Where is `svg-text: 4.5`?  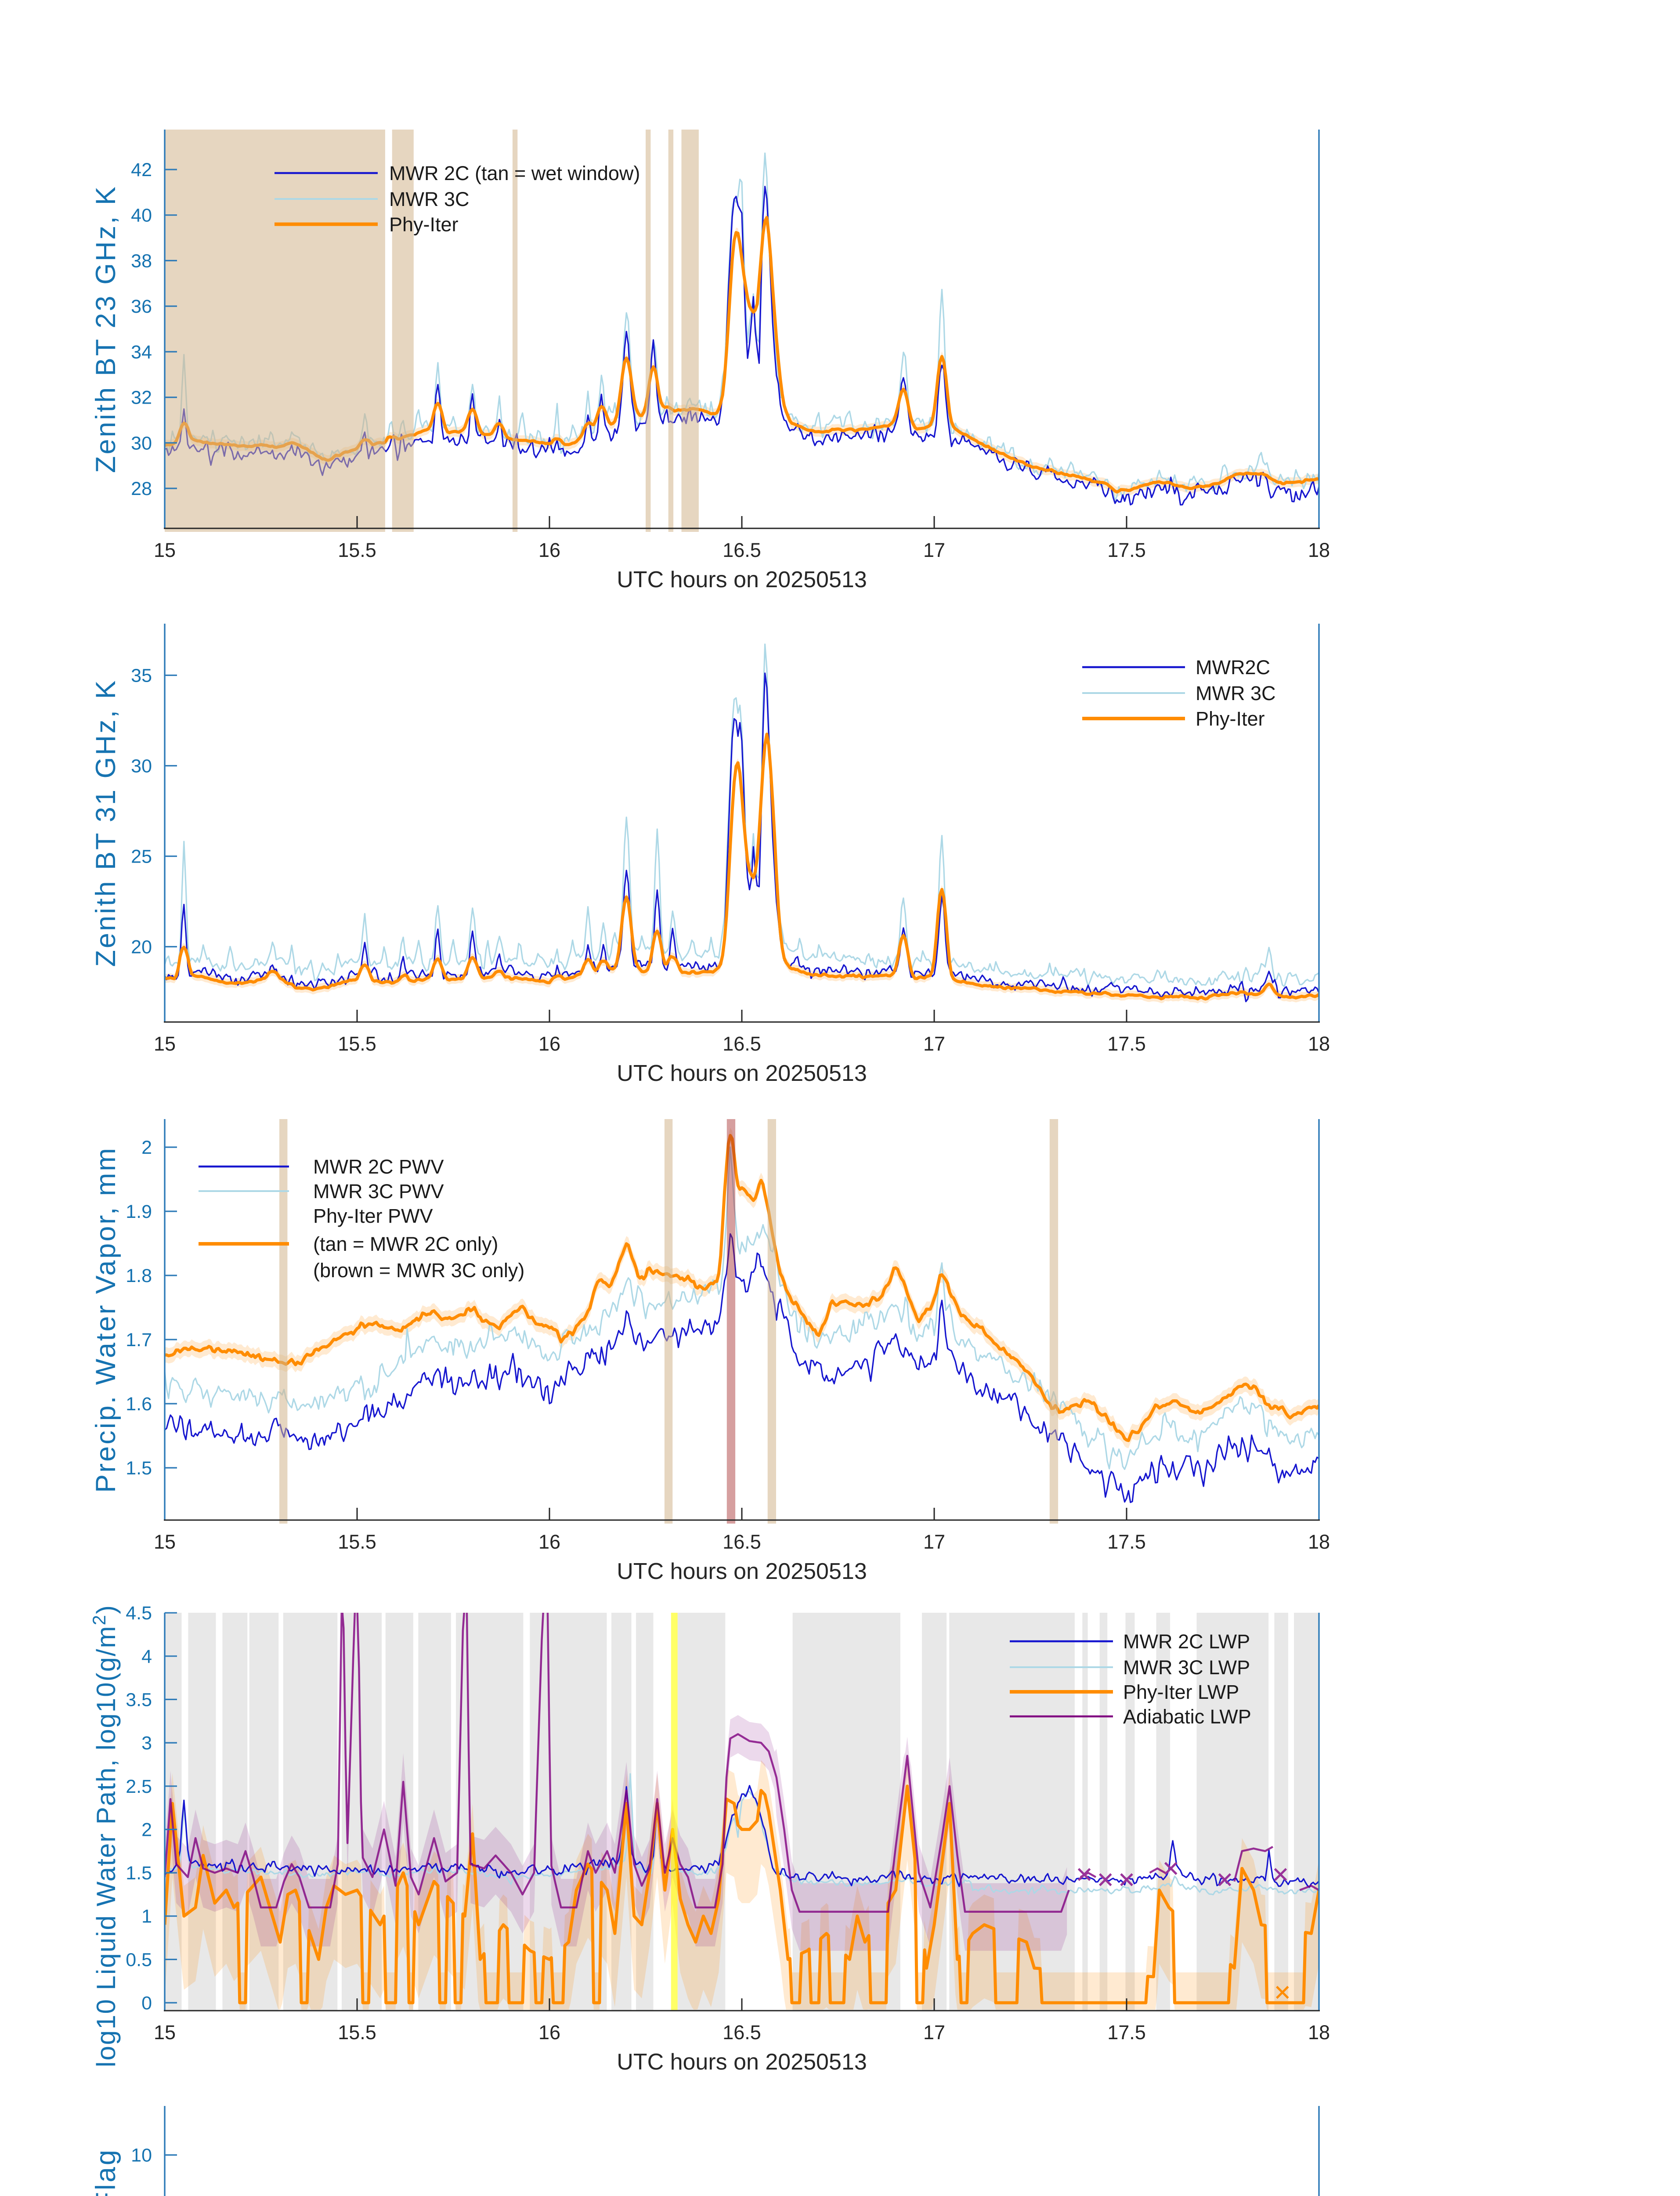
svg-text: 4.5 is located at coordinates (139, 1613).